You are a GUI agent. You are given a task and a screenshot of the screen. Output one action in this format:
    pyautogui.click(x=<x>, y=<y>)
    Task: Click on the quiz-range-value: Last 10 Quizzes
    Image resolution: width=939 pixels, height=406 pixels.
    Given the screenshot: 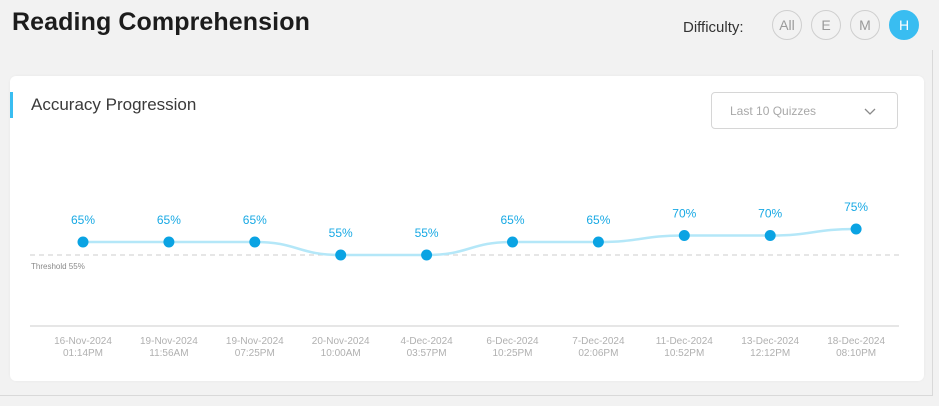 What is the action you would take?
    pyautogui.click(x=773, y=111)
    